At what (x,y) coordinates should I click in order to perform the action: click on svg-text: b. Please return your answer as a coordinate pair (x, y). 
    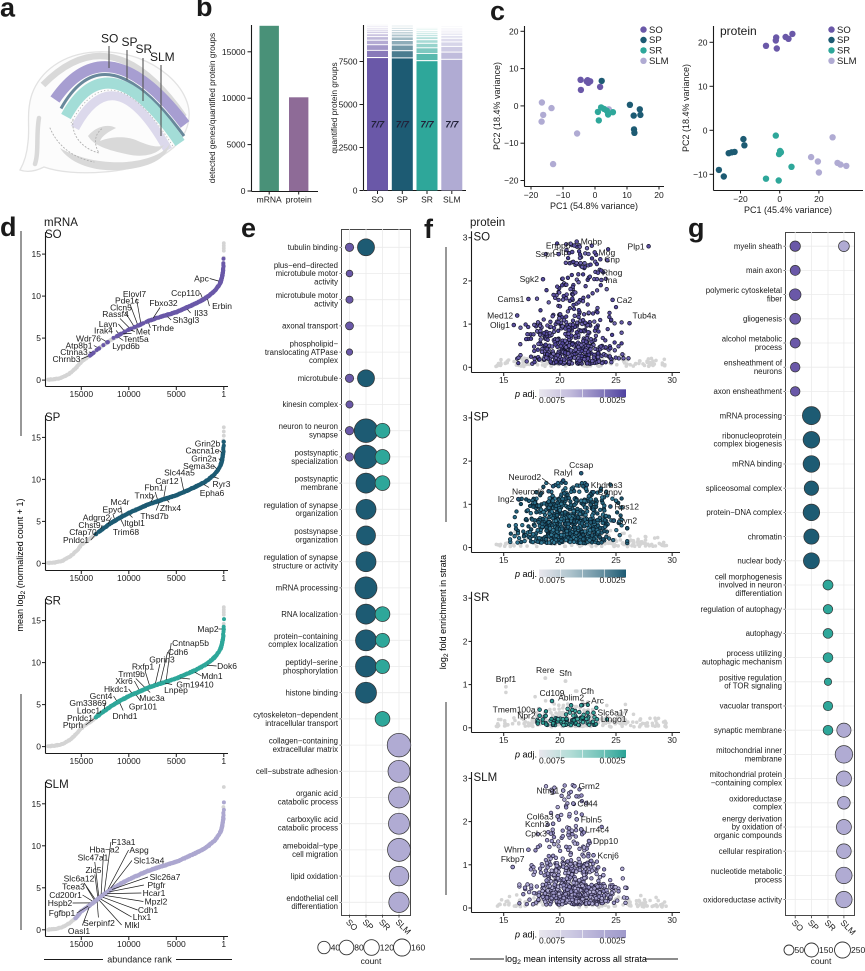
    Looking at the image, I should click on (204, 11).